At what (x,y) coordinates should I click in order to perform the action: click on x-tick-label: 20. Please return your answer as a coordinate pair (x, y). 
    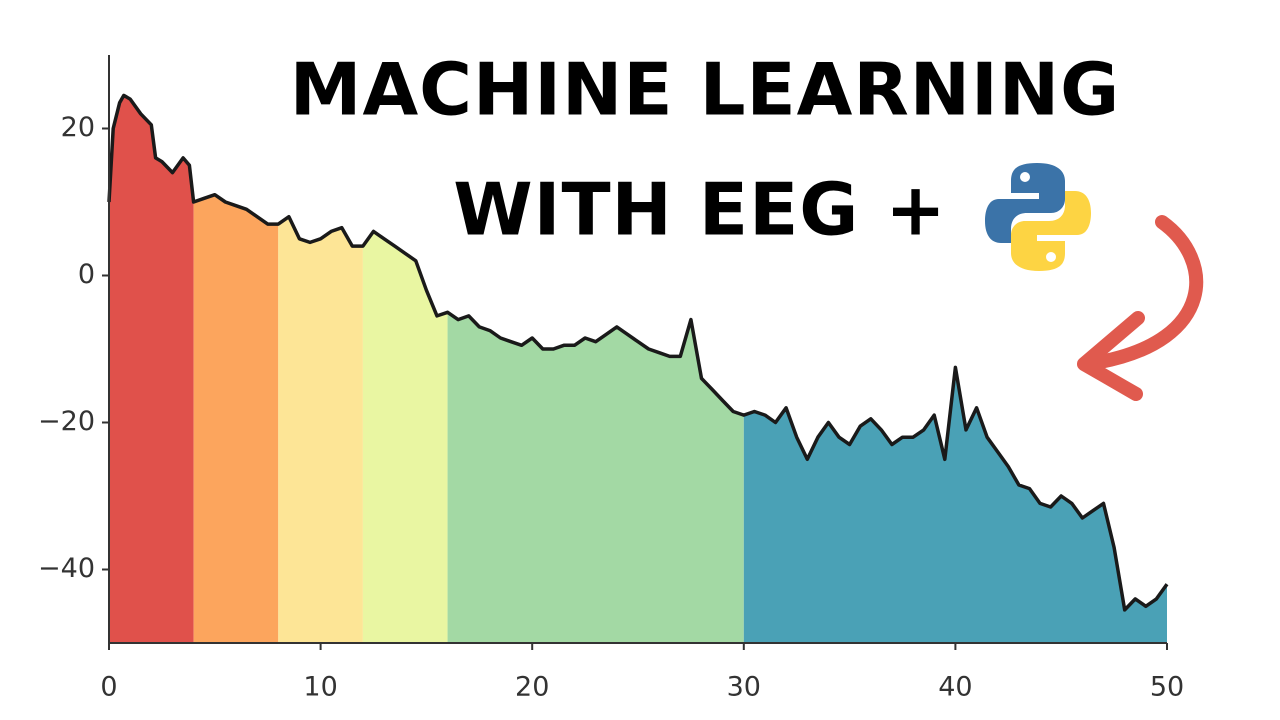
    Looking at the image, I should click on (532, 687).